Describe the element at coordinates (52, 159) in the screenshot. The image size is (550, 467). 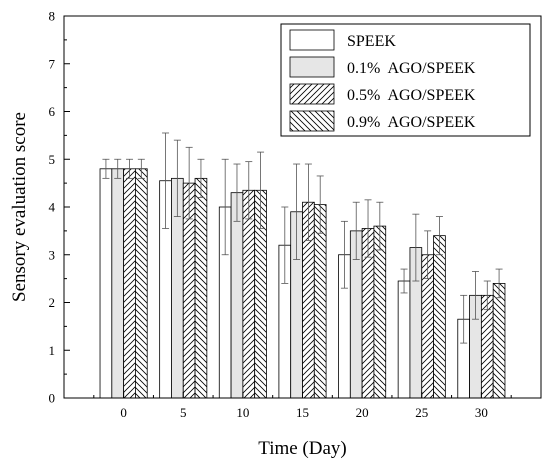
I see `y-tick-label-5: 5` at that location.